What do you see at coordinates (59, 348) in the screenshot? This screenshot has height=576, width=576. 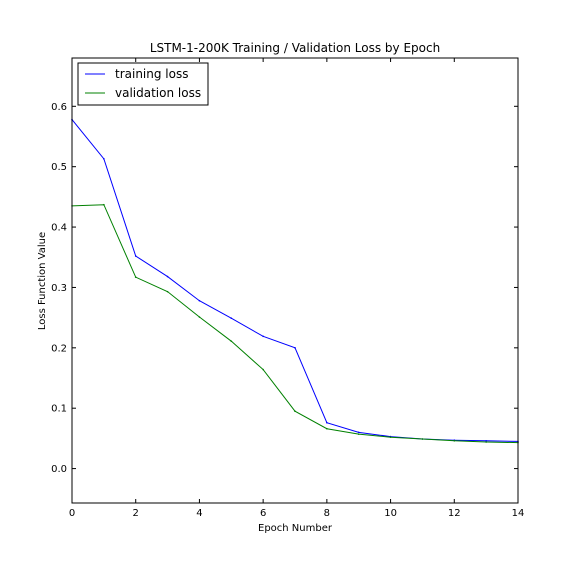 I see `y-tick-label: 0.2` at bounding box center [59, 348].